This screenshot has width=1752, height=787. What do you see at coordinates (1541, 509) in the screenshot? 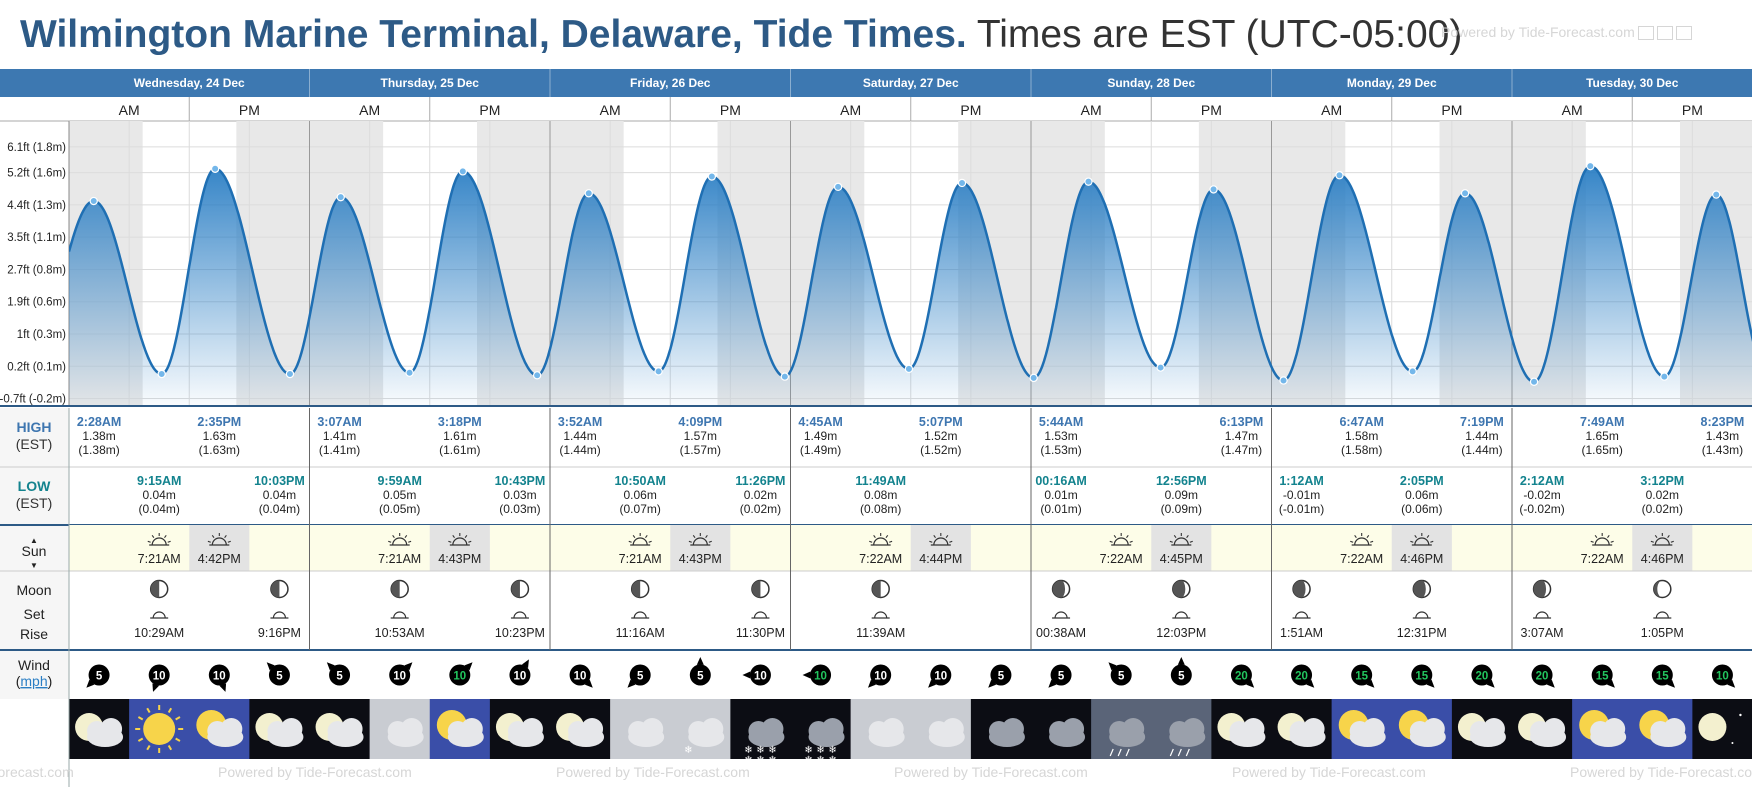
I see `low-tide-height-alt: (-0.02m)` at bounding box center [1541, 509].